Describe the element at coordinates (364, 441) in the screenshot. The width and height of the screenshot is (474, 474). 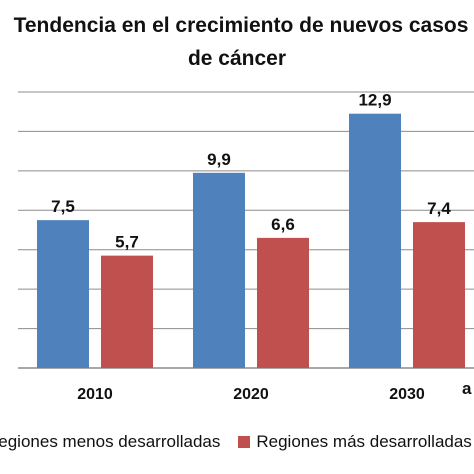
I see `legend-label-mas: Regiones más desarrolladas` at that location.